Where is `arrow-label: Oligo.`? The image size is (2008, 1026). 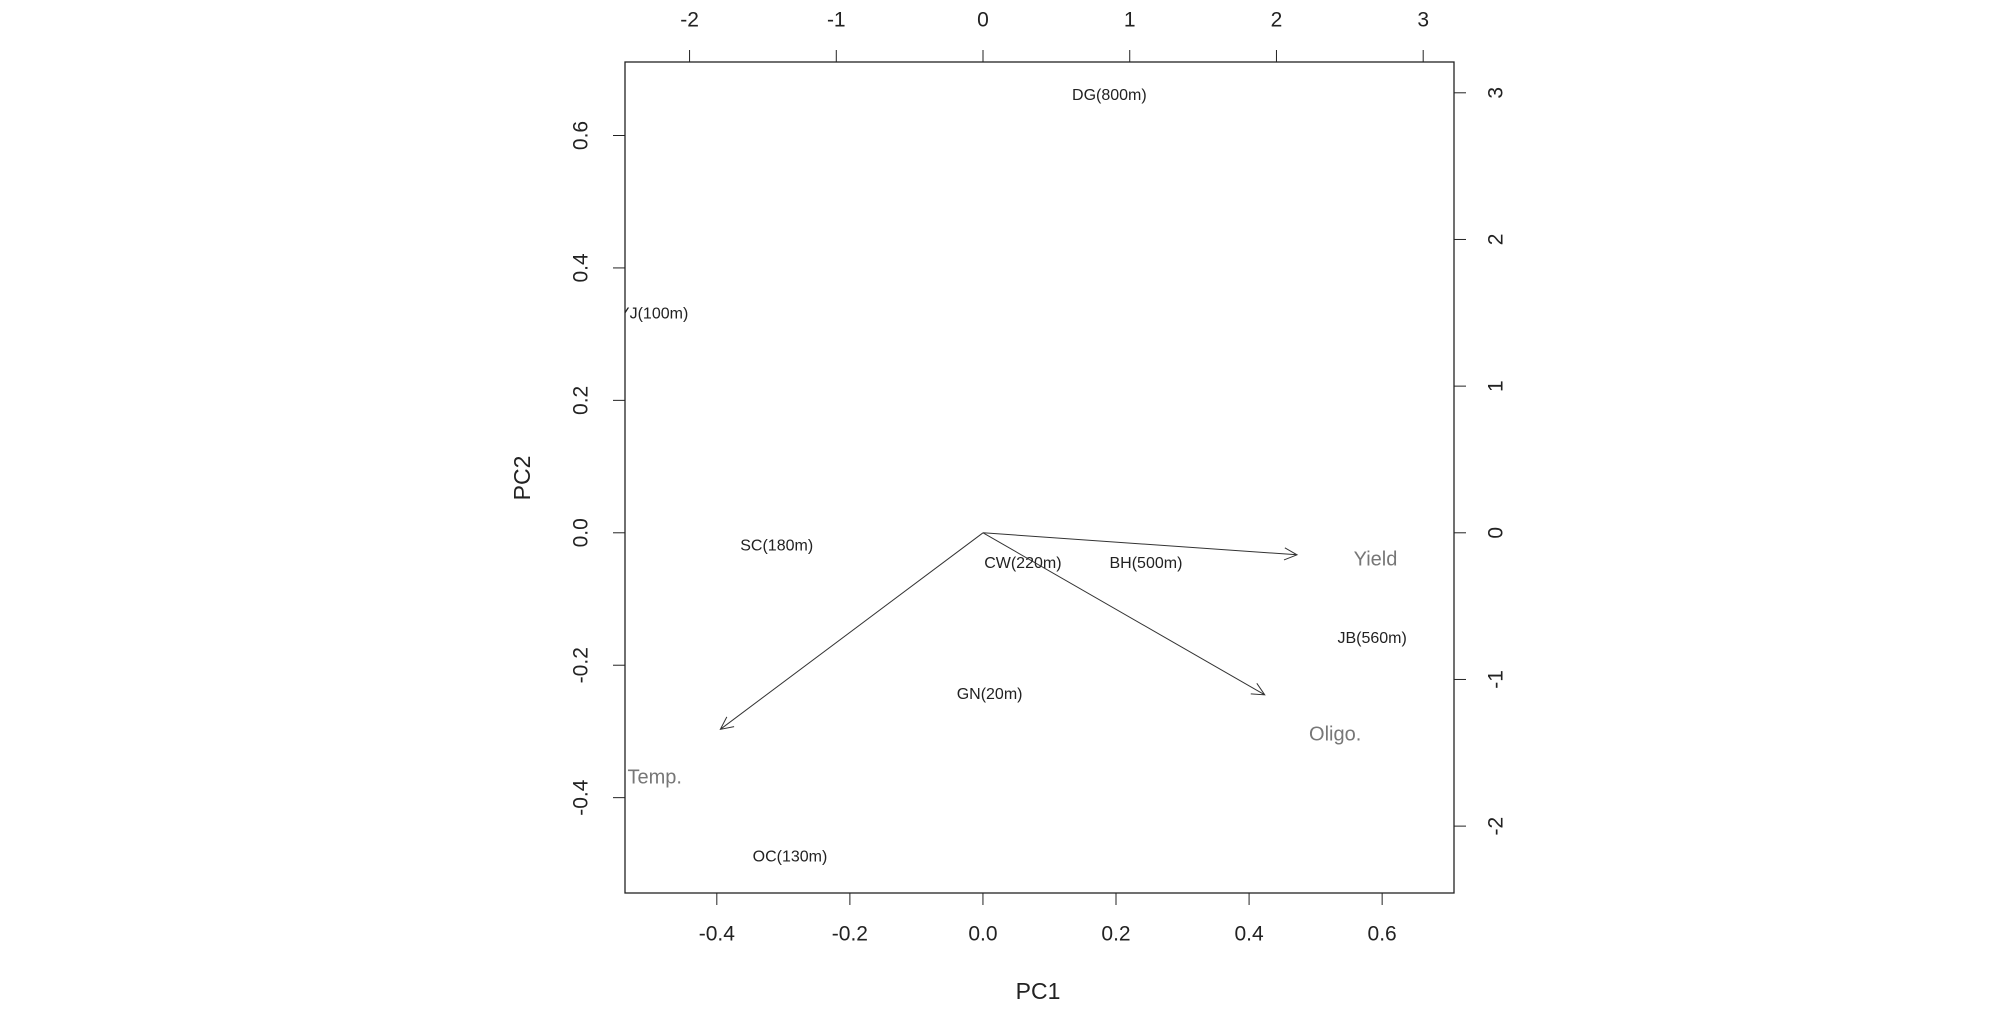
arrow-label: Oligo. is located at coordinates (1335, 735).